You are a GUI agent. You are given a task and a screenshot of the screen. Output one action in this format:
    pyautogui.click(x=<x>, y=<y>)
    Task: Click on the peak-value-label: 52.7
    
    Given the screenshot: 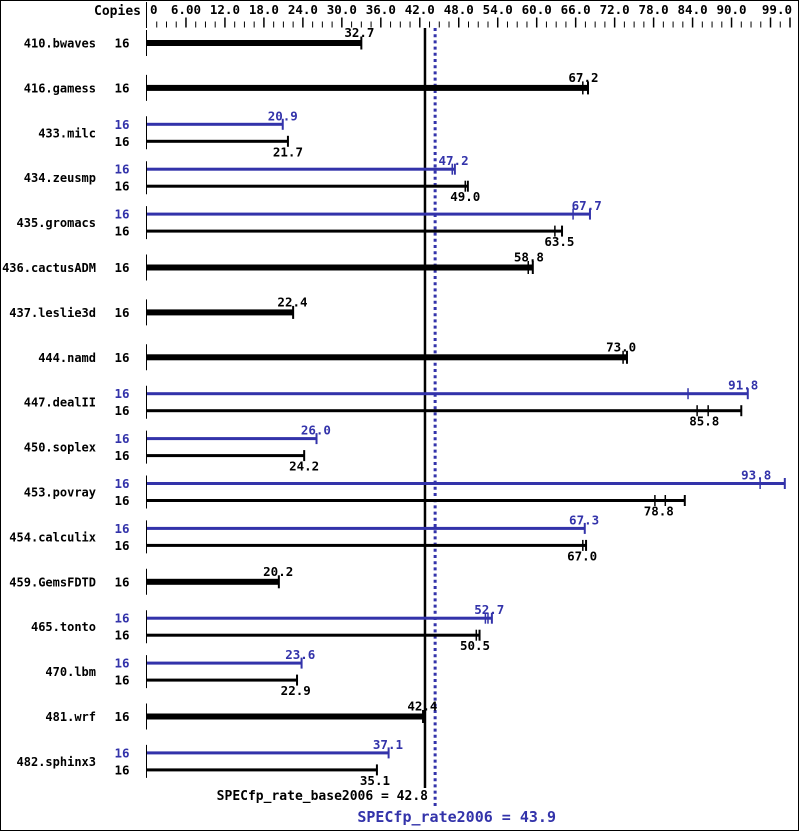 What is the action you would take?
    pyautogui.click(x=489, y=609)
    